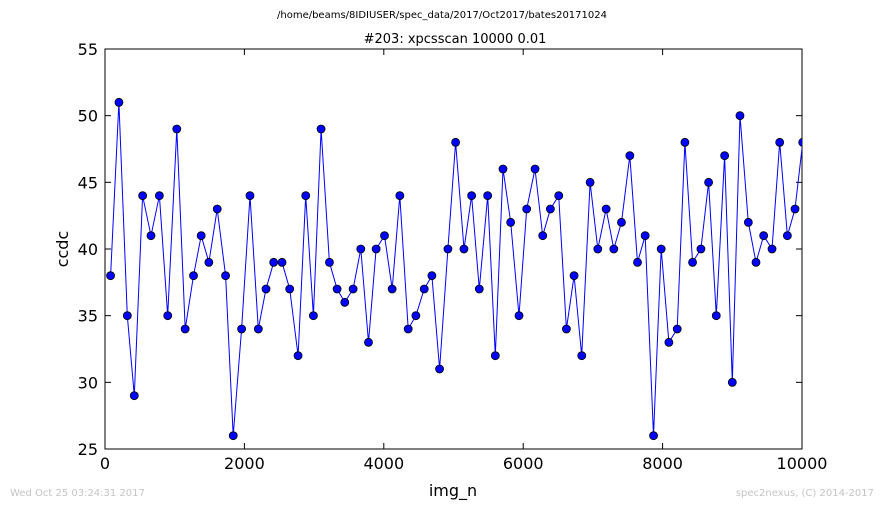 This screenshot has width=884, height=509. Describe the element at coordinates (523, 463) in the screenshot. I see `x-tick-label: 6000` at that location.